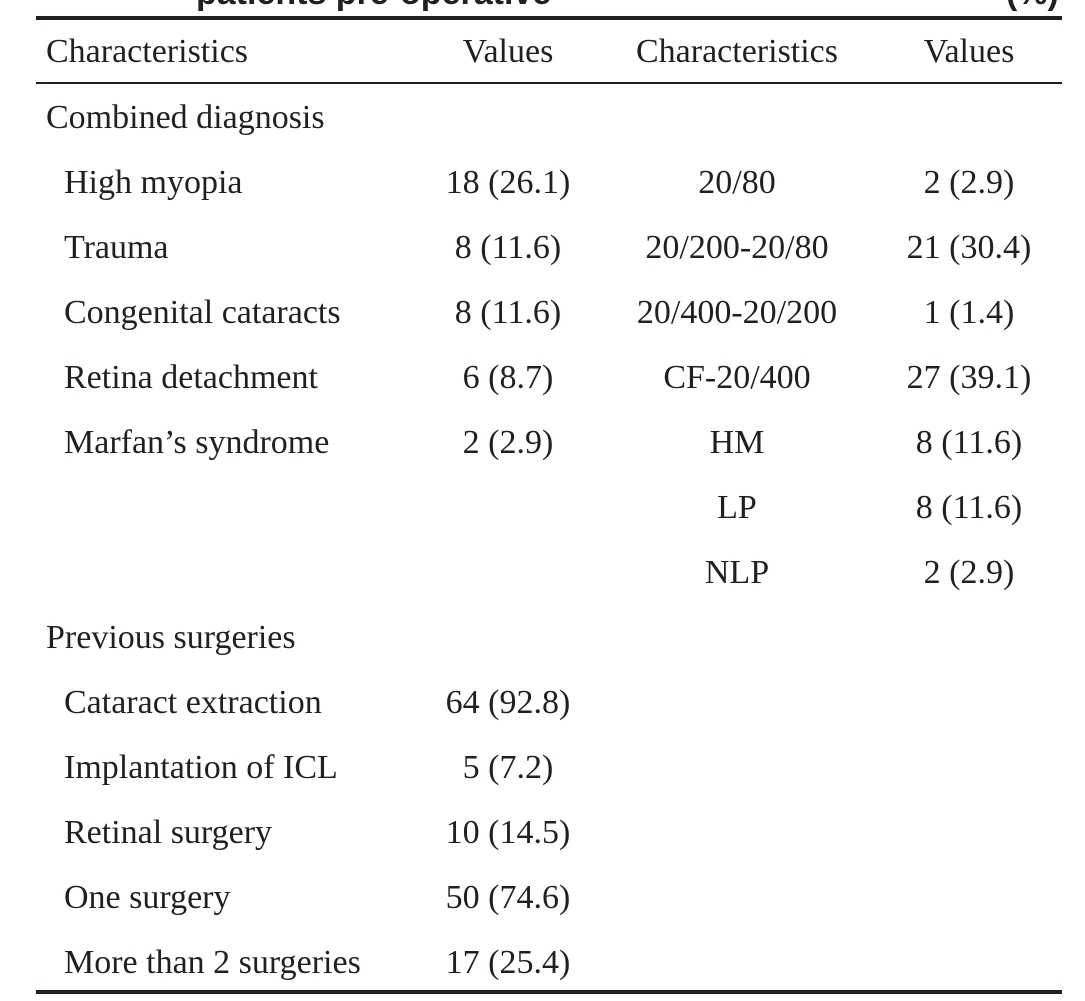 This screenshot has height=1001, width=1085. Describe the element at coordinates (508, 377) in the screenshot. I see `table-cell: 6 (8.7)` at that location.